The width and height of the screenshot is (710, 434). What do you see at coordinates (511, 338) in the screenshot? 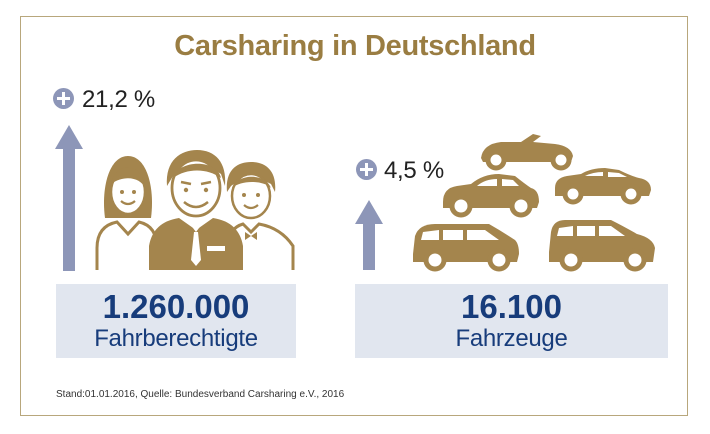
I see `right-label: Fahrzeuge` at bounding box center [511, 338].